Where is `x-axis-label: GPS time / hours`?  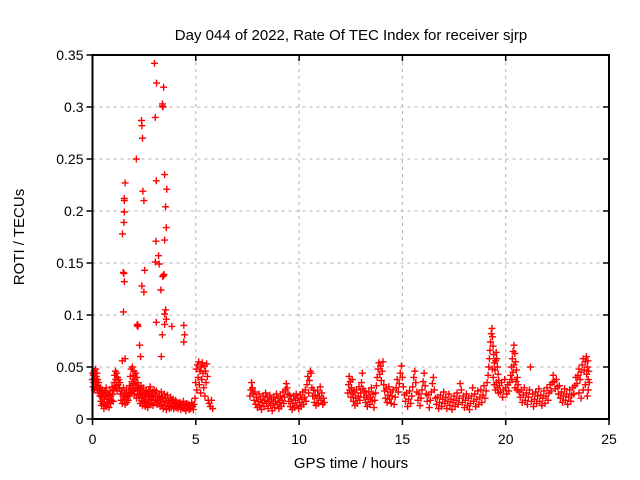
x-axis-label: GPS time / hours is located at coordinates (351, 463).